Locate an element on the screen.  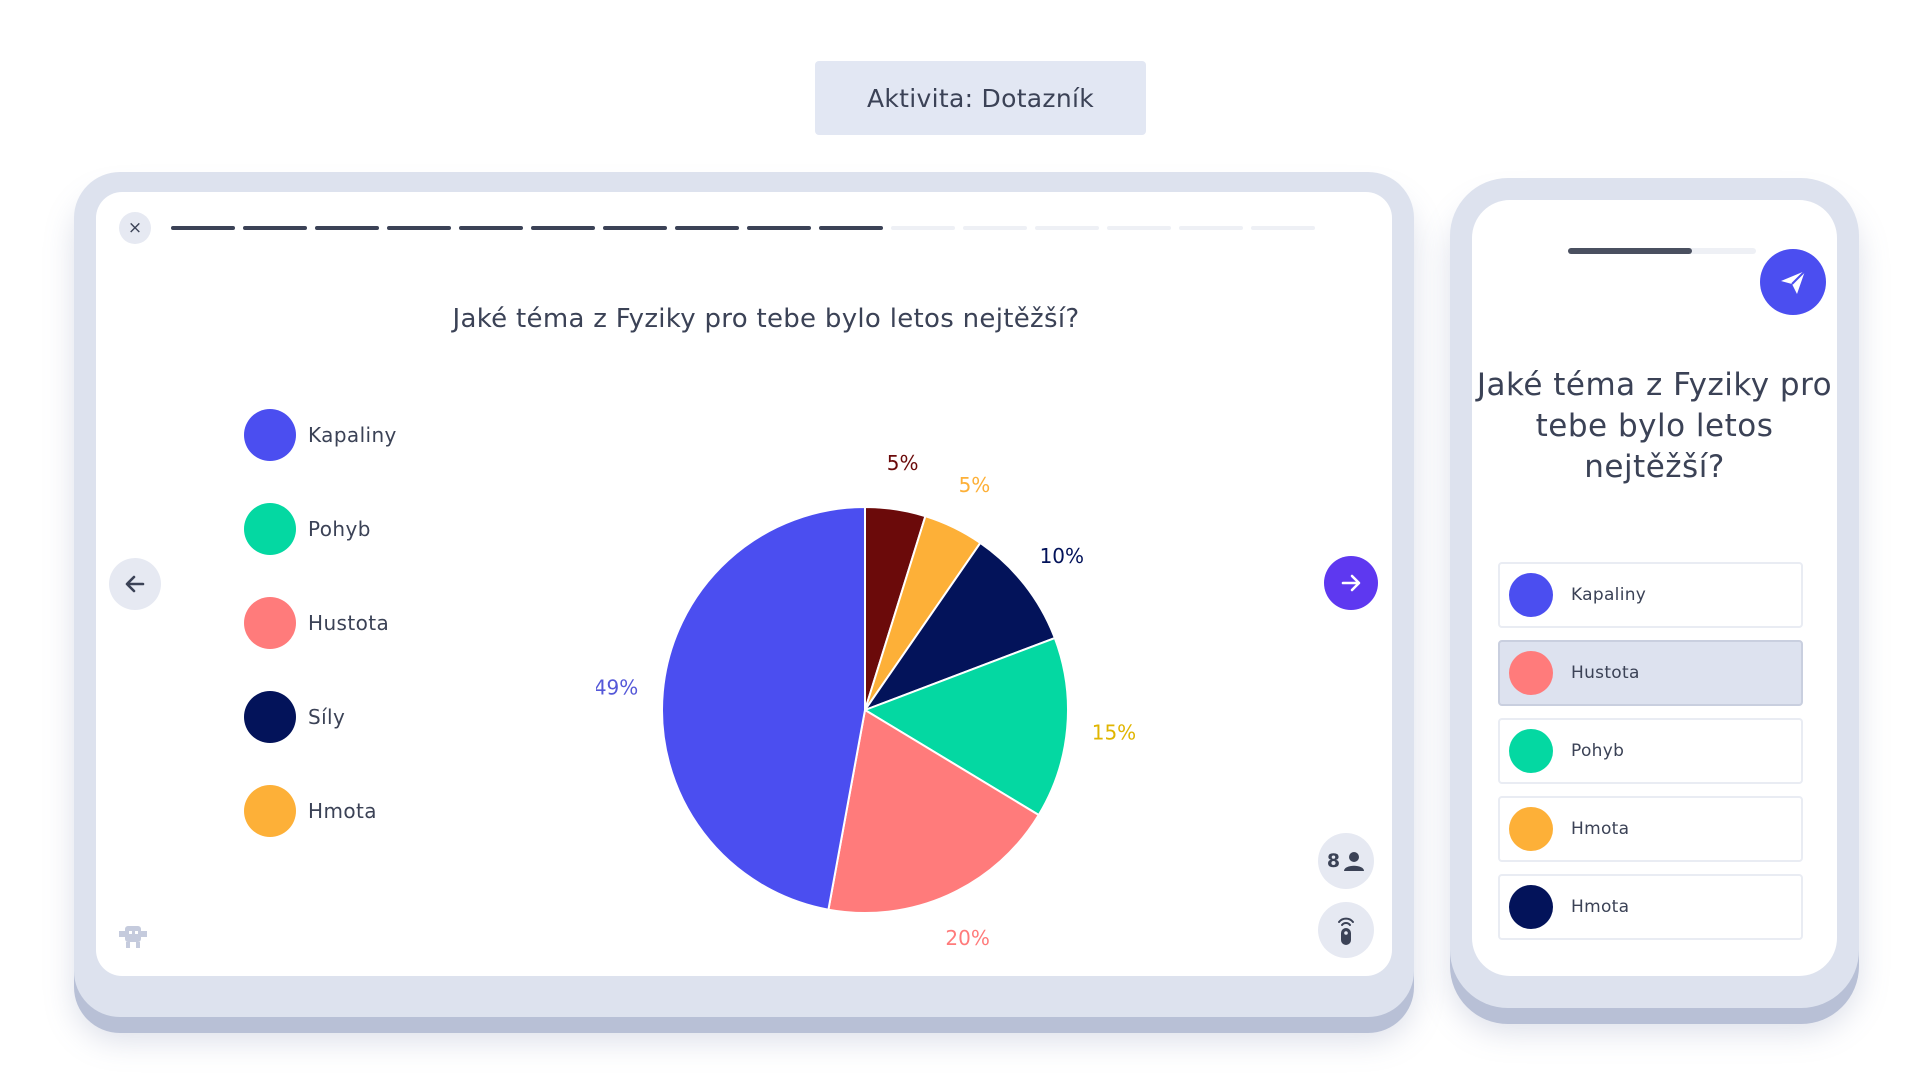
arrow-right-icon is located at coordinates (1351, 583).